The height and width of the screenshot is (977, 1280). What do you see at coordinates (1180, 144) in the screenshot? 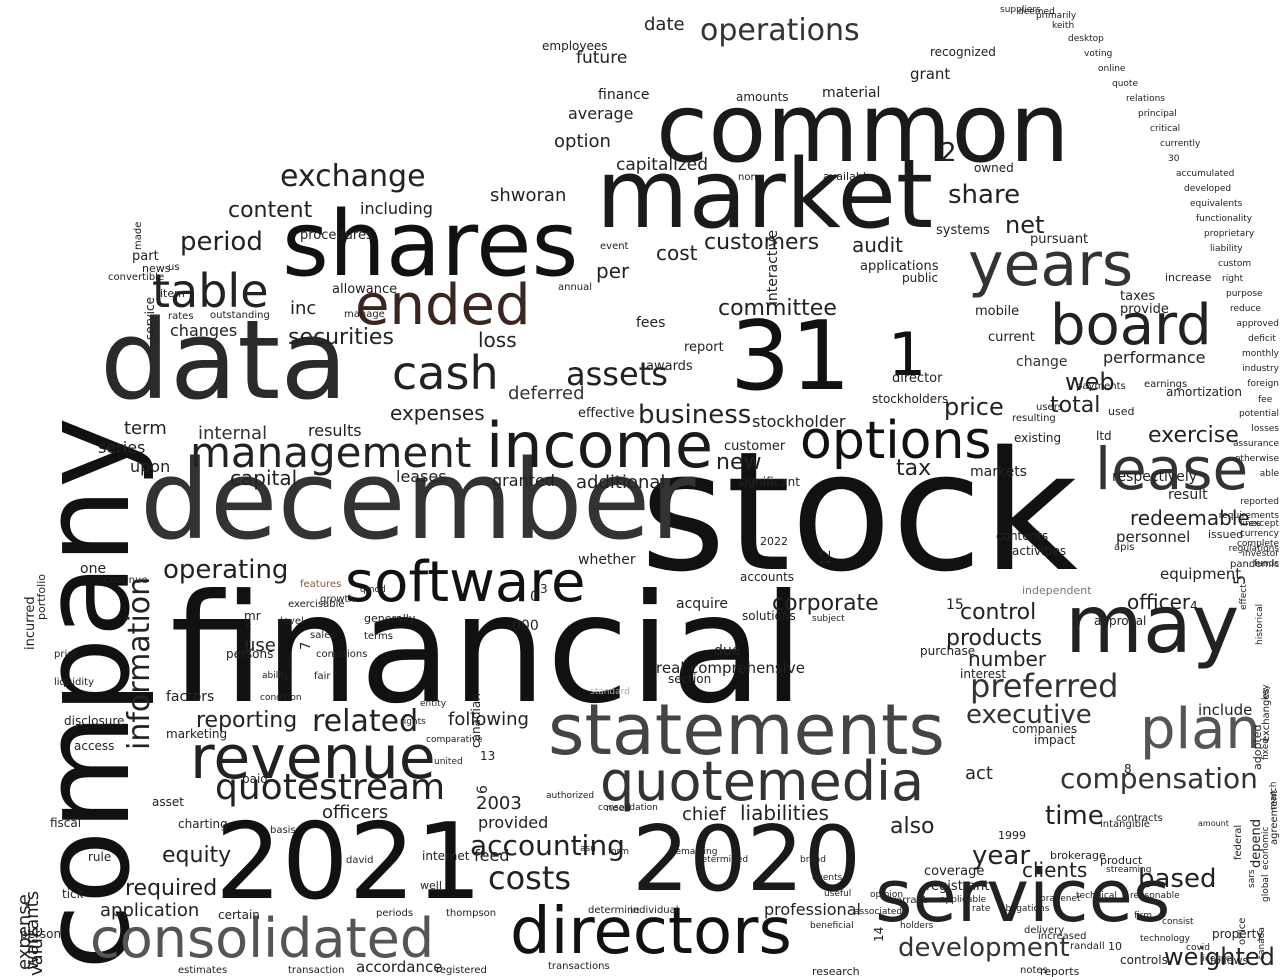
I see `word-currently: currently` at bounding box center [1180, 144].